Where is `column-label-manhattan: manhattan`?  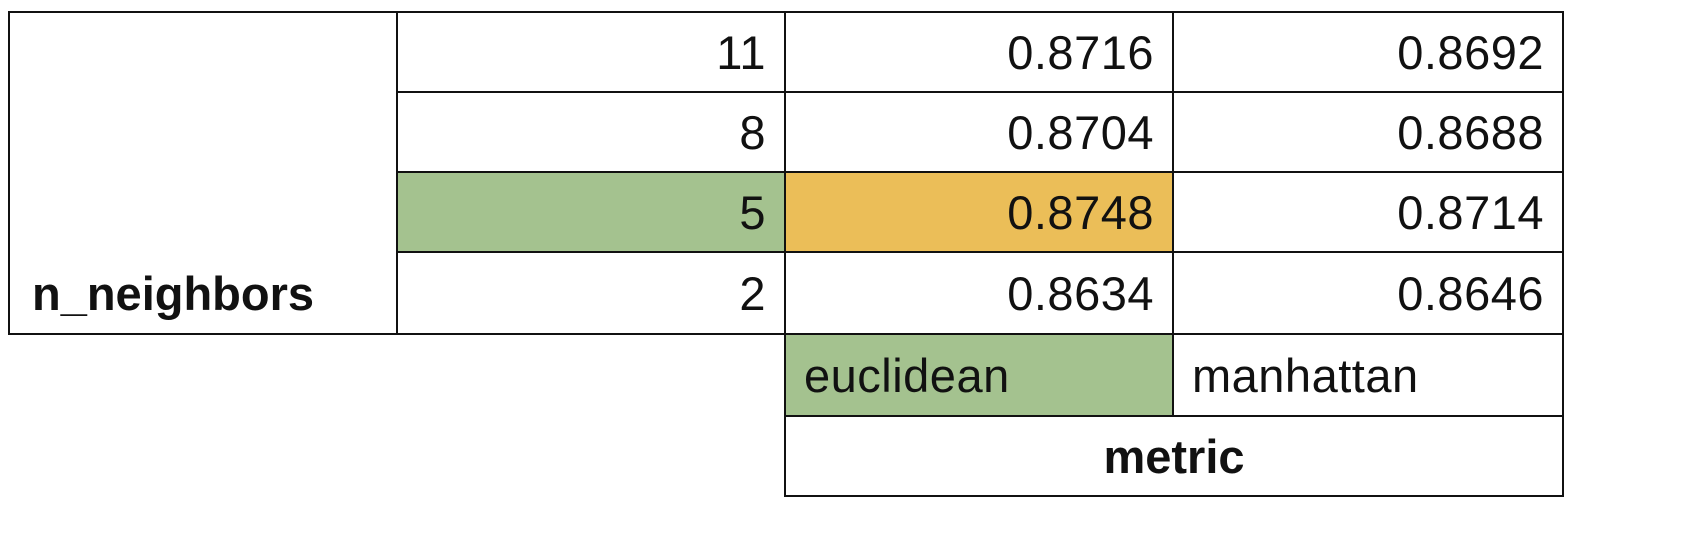 column-label-manhattan: manhattan is located at coordinates (1368, 375).